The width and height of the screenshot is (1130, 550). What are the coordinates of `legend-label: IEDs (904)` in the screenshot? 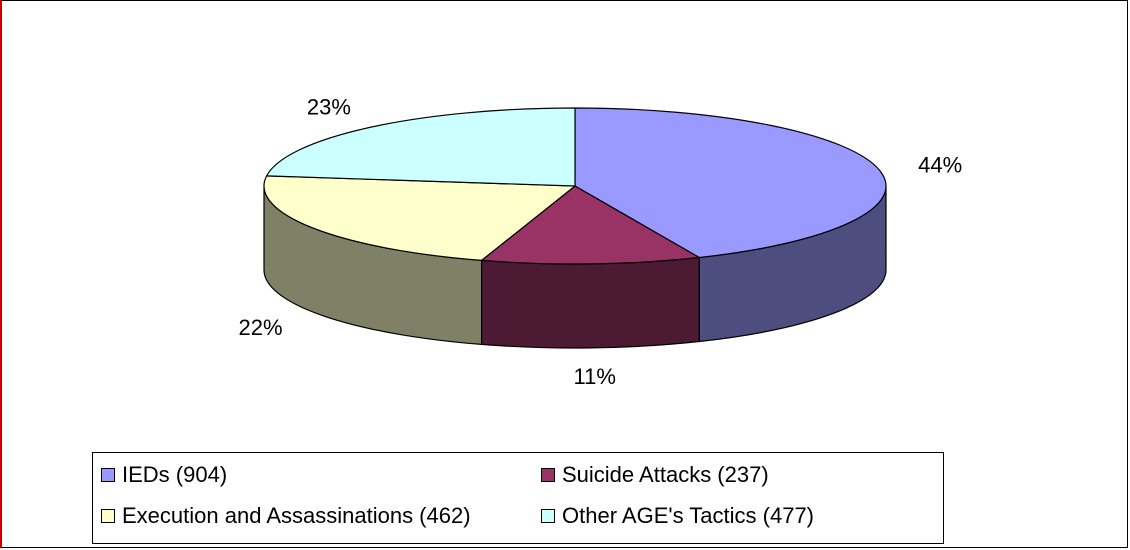 It's located at (175, 474).